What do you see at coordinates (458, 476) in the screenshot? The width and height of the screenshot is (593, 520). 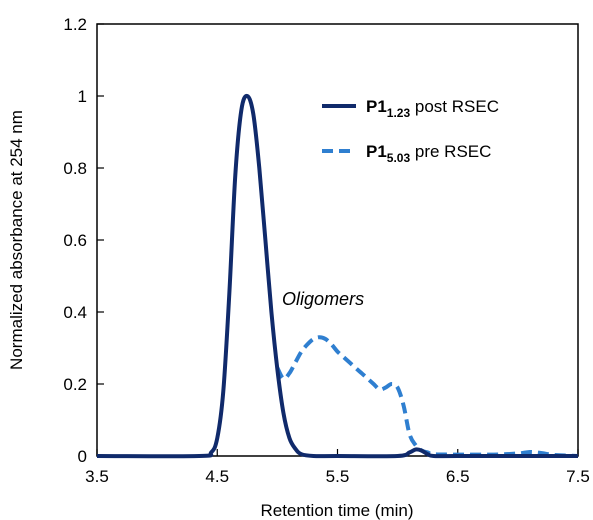 I see `x-tick-label: 6.5` at bounding box center [458, 476].